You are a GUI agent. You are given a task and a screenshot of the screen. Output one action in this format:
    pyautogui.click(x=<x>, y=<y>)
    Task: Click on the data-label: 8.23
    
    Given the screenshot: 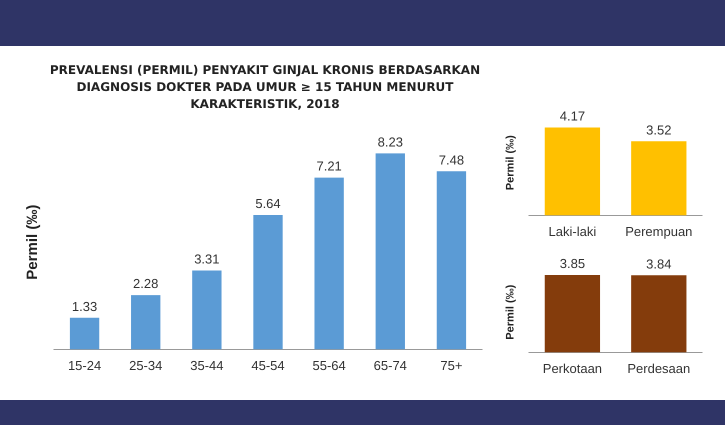 What is the action you would take?
    pyautogui.click(x=390, y=142)
    